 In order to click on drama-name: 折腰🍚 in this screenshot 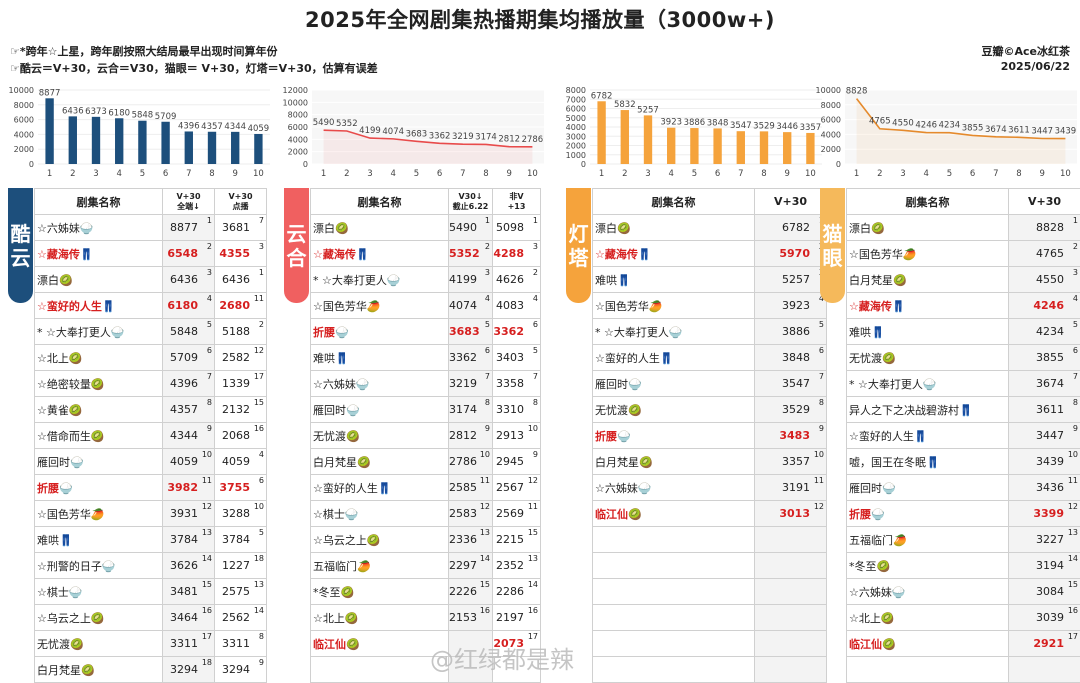, I will do `click(927, 513)`.